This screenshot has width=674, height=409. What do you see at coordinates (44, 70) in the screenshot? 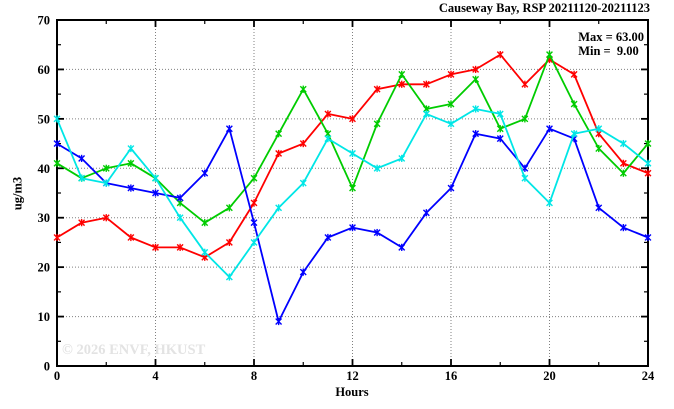
I see `y-tick-label: 60` at bounding box center [44, 70].